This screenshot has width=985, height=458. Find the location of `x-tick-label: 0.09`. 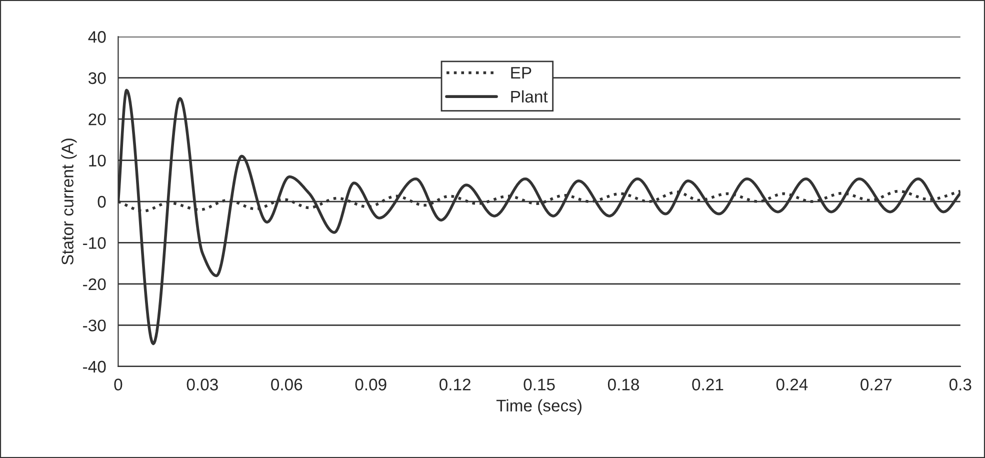

x-tick-label: 0.09 is located at coordinates (370, 384).